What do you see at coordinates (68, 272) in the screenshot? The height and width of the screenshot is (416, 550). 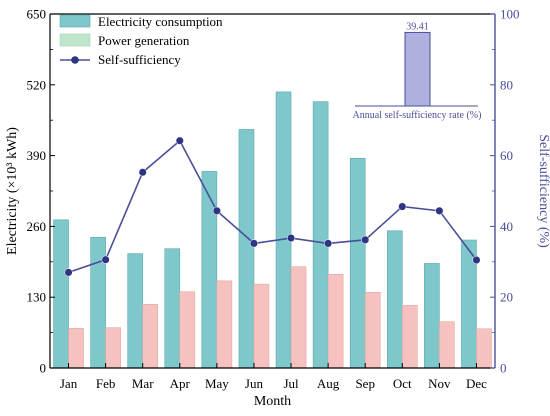 I see `self-sufficiency-point-jan` at bounding box center [68, 272].